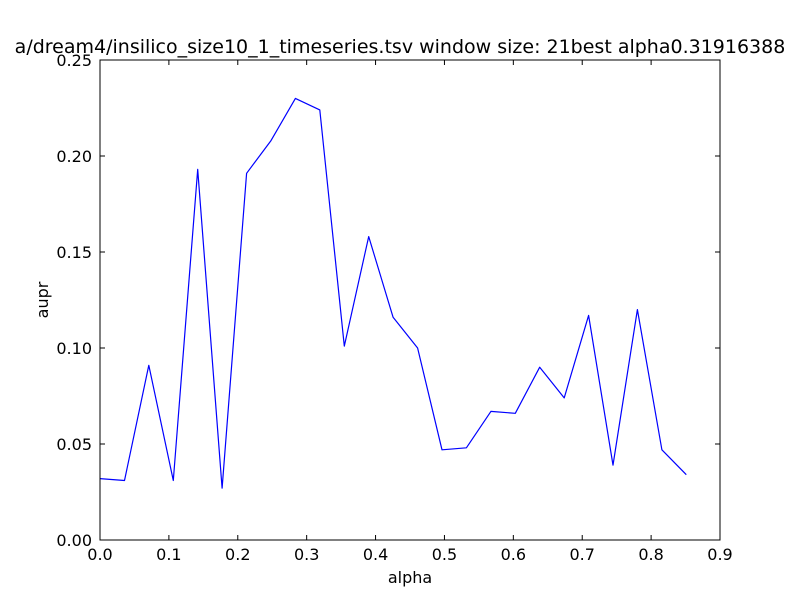 This screenshot has height=600, width=800. I want to click on x-tick-label: 0.1, so click(168, 554).